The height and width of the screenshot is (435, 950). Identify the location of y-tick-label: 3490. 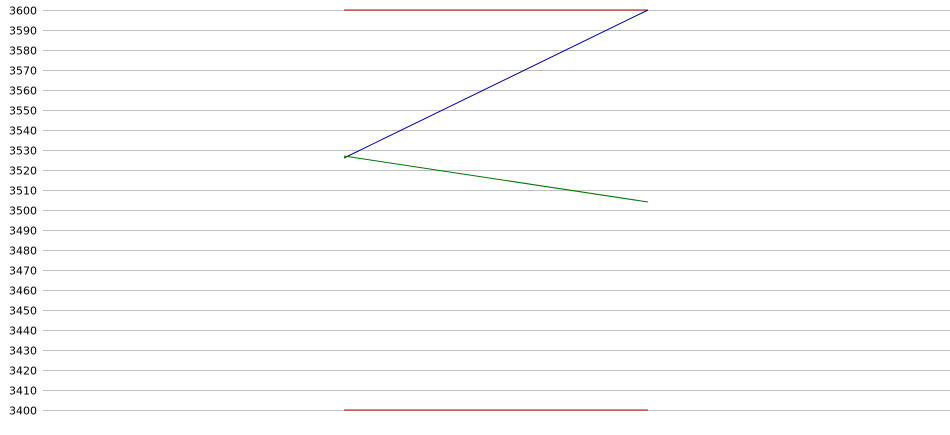
(23, 231).